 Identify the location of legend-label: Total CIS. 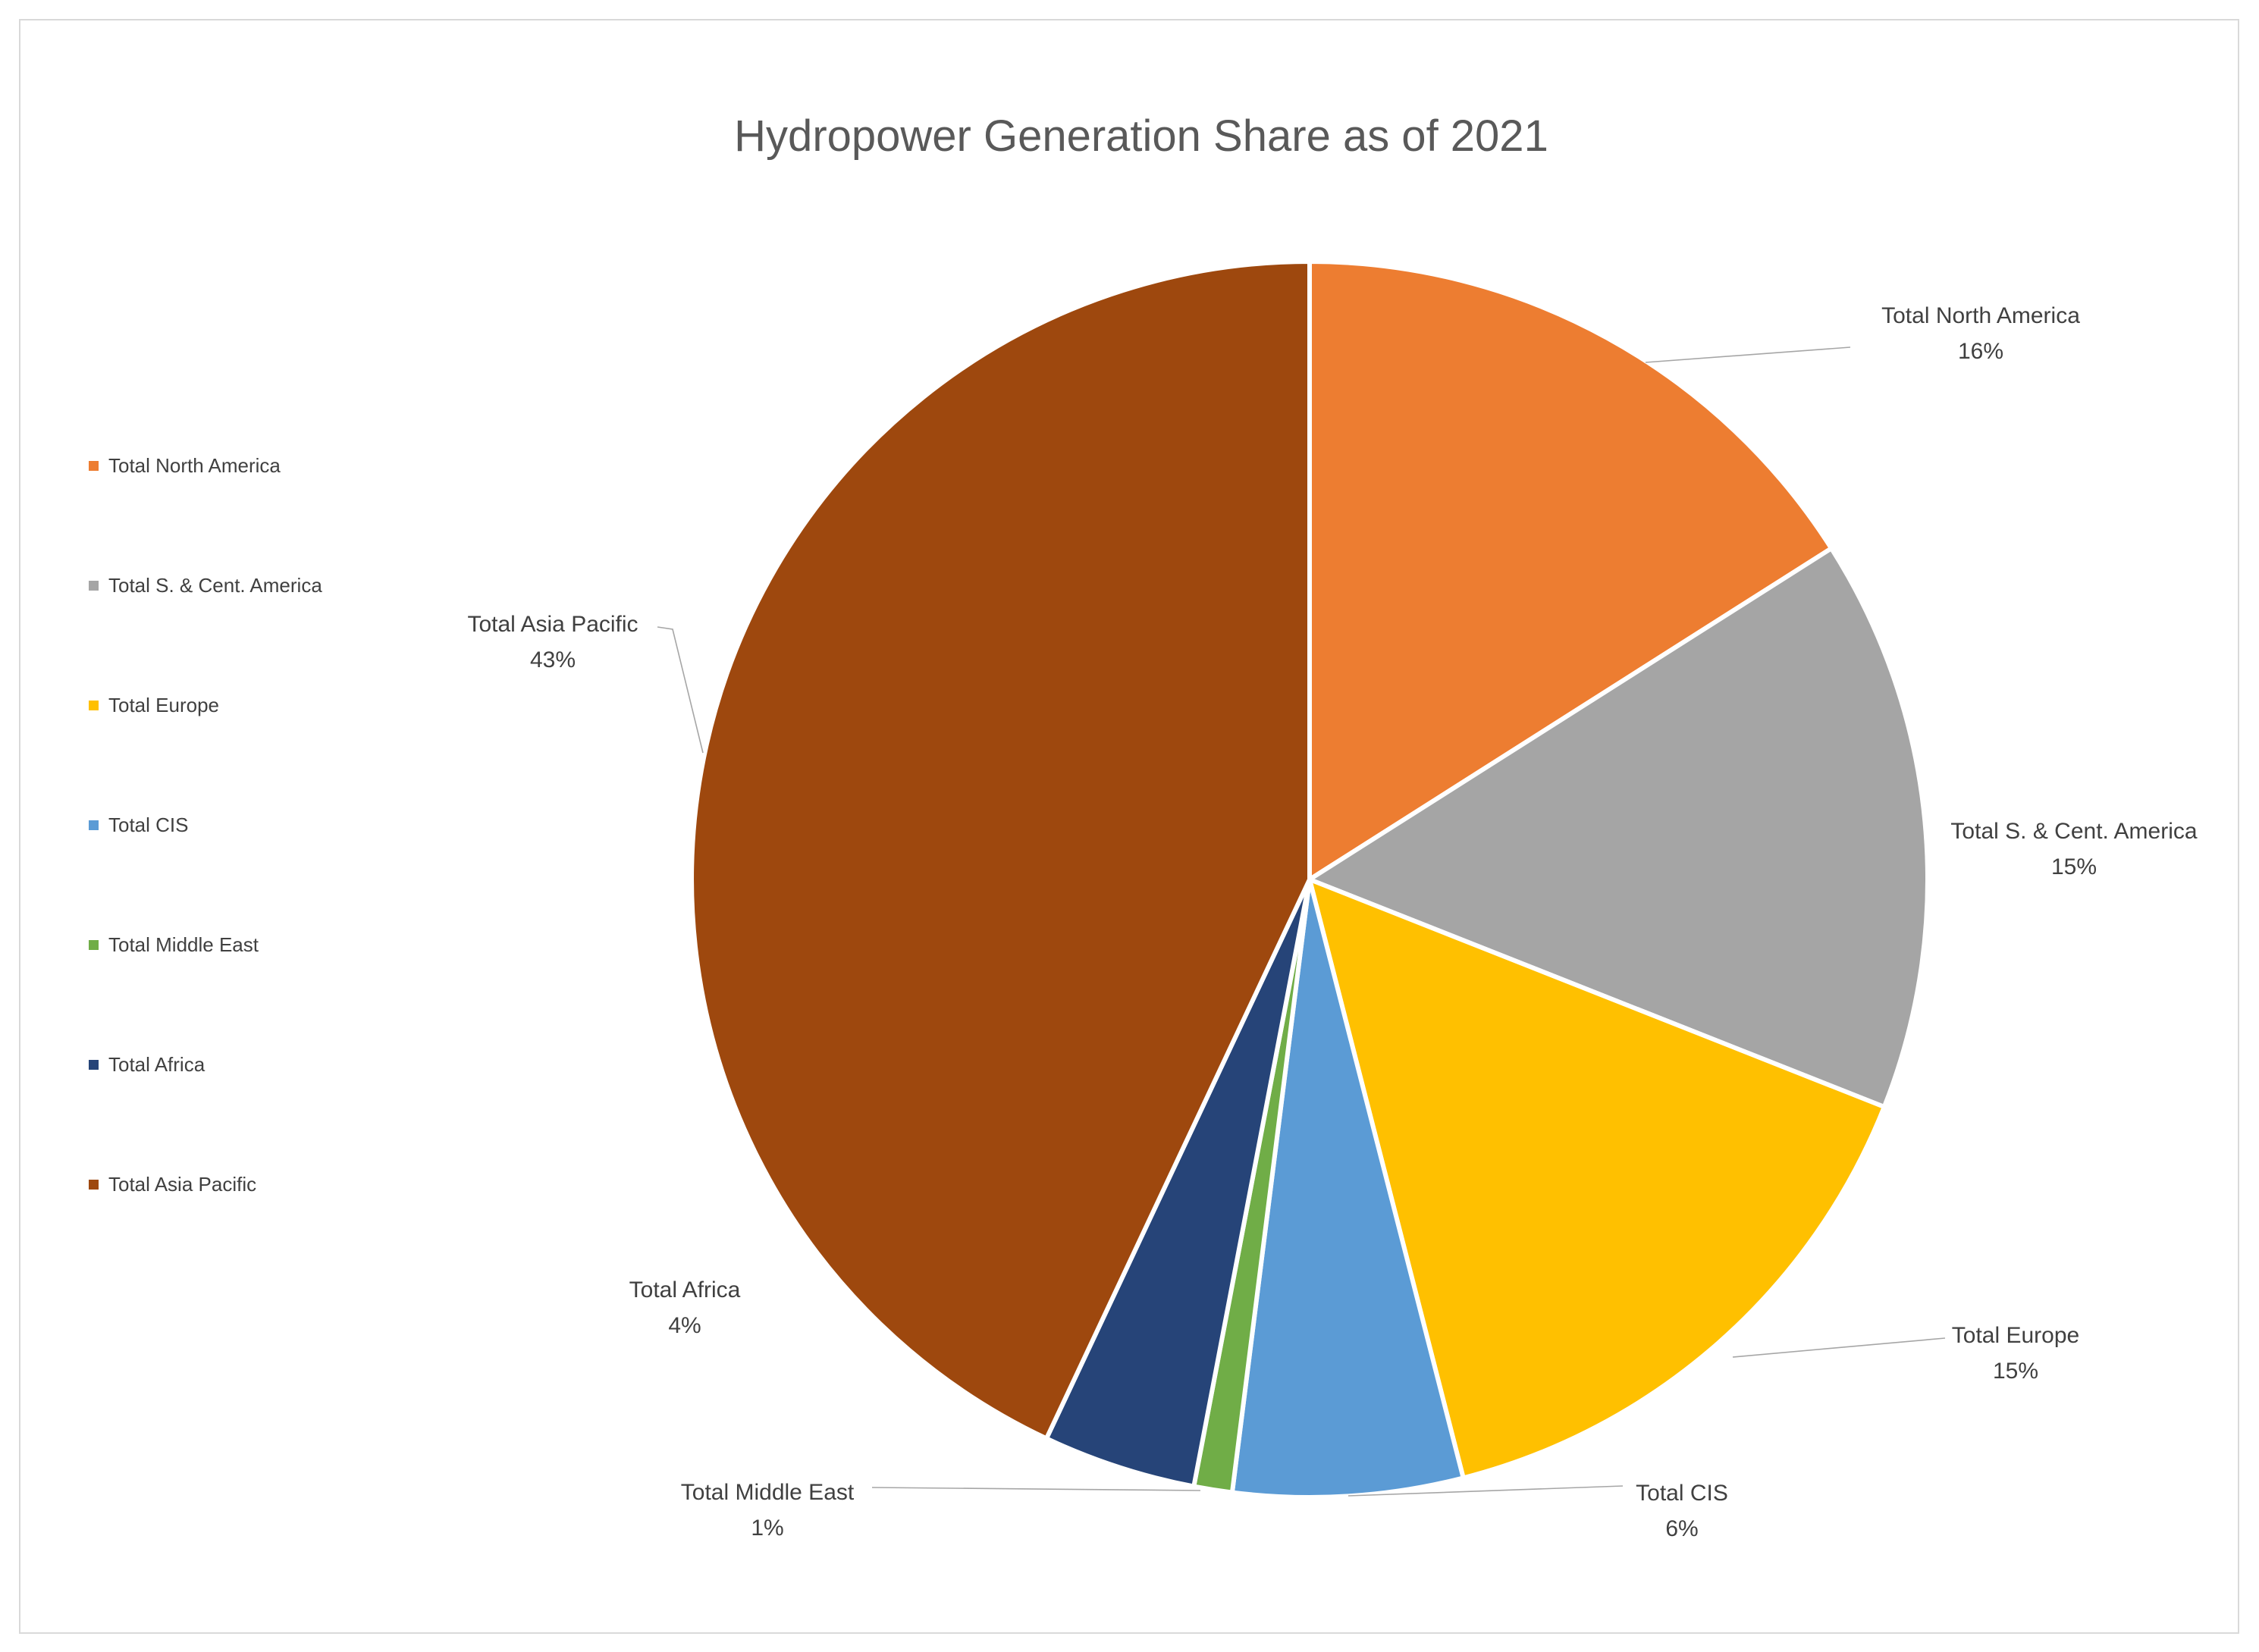
(148, 824).